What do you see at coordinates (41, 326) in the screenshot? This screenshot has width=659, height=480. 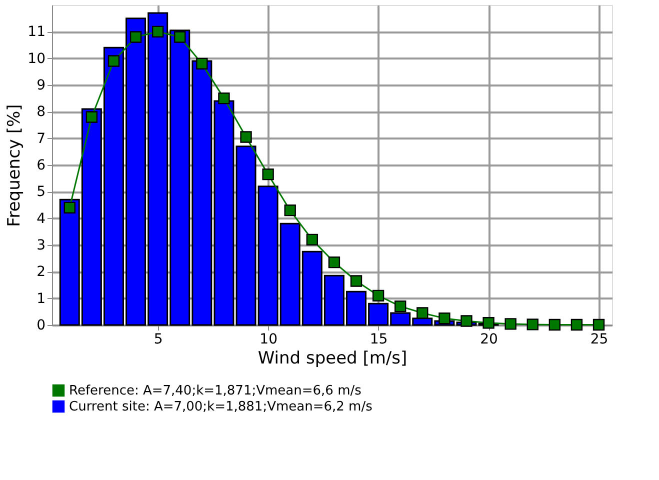 I see `y-tick-label: 0` at bounding box center [41, 326].